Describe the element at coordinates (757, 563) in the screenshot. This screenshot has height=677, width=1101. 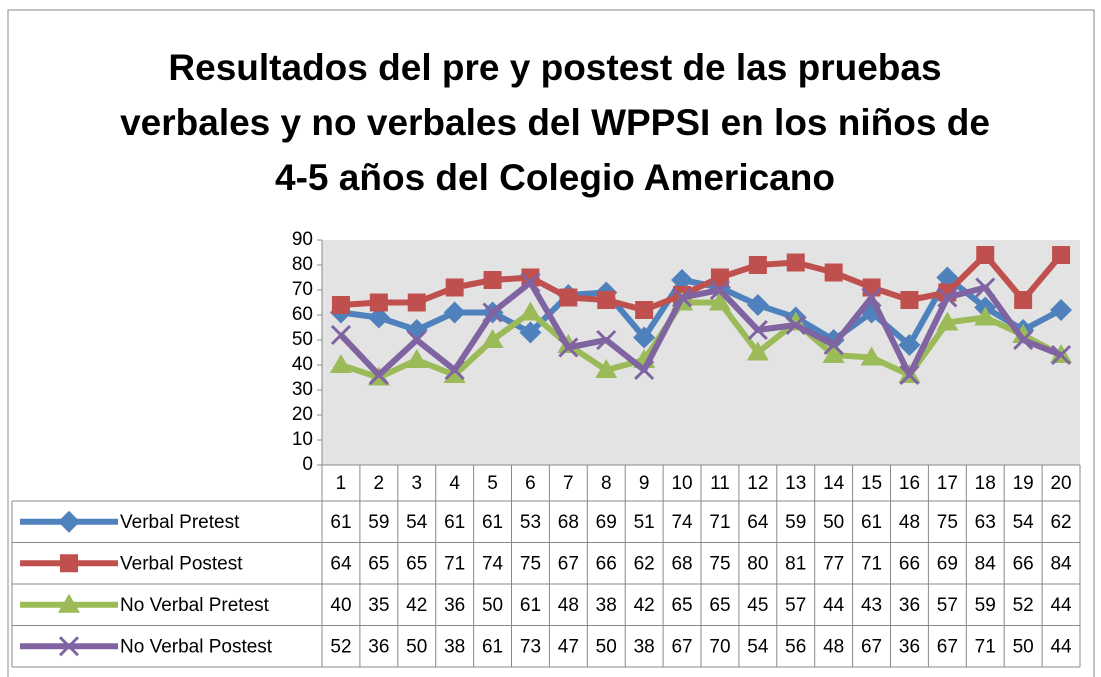
I see `table-value: 80` at that location.